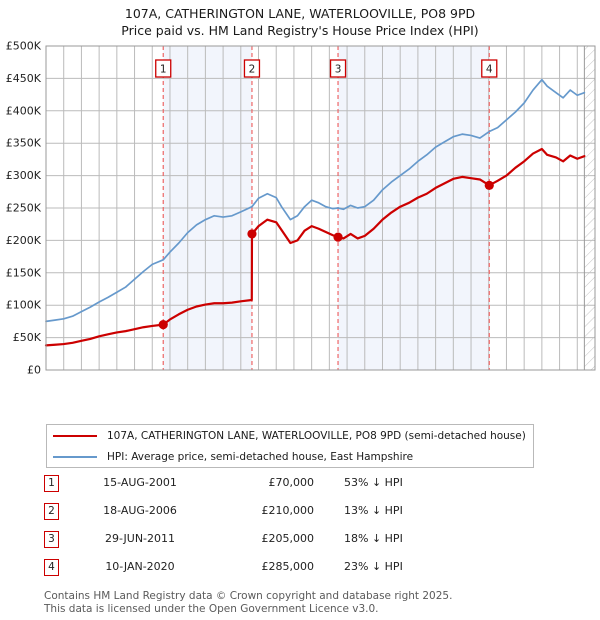 This screenshot has height=620, width=600. What do you see at coordinates (163, 70) in the screenshot?
I see `svg-text: 1` at bounding box center [163, 70].